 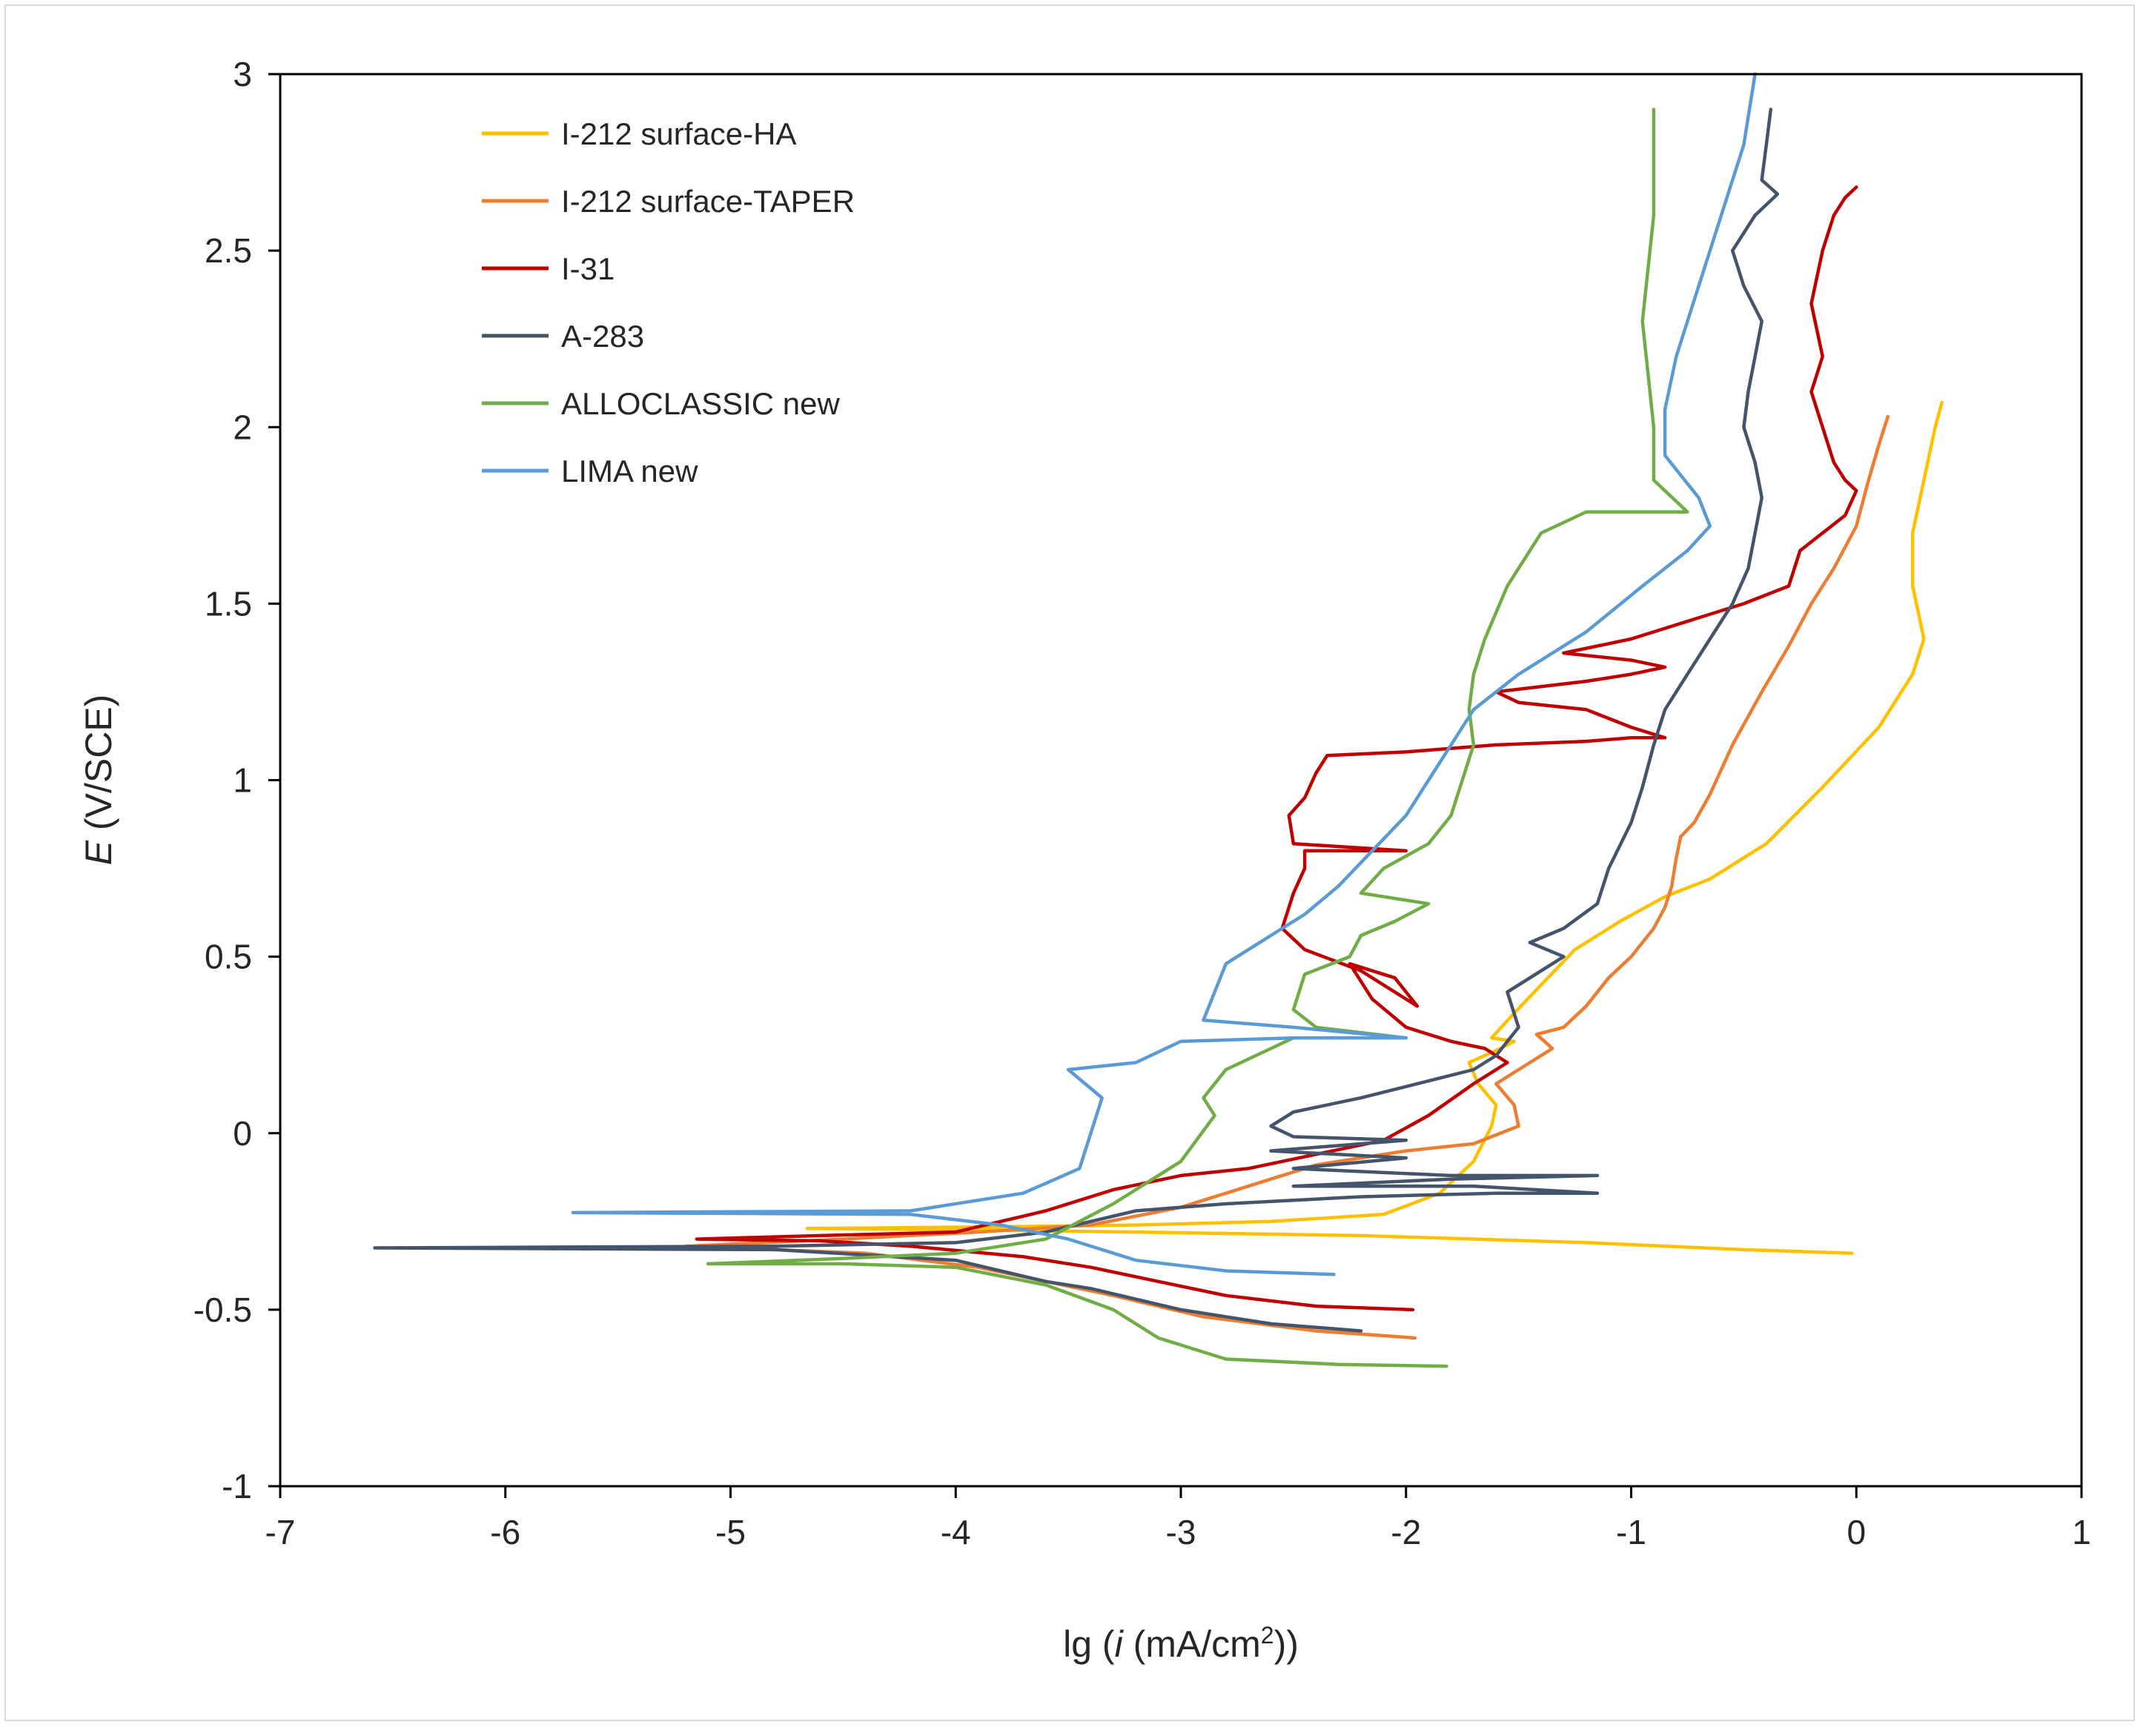 I want to click on x-tick-label: -2, so click(x=1406, y=1532).